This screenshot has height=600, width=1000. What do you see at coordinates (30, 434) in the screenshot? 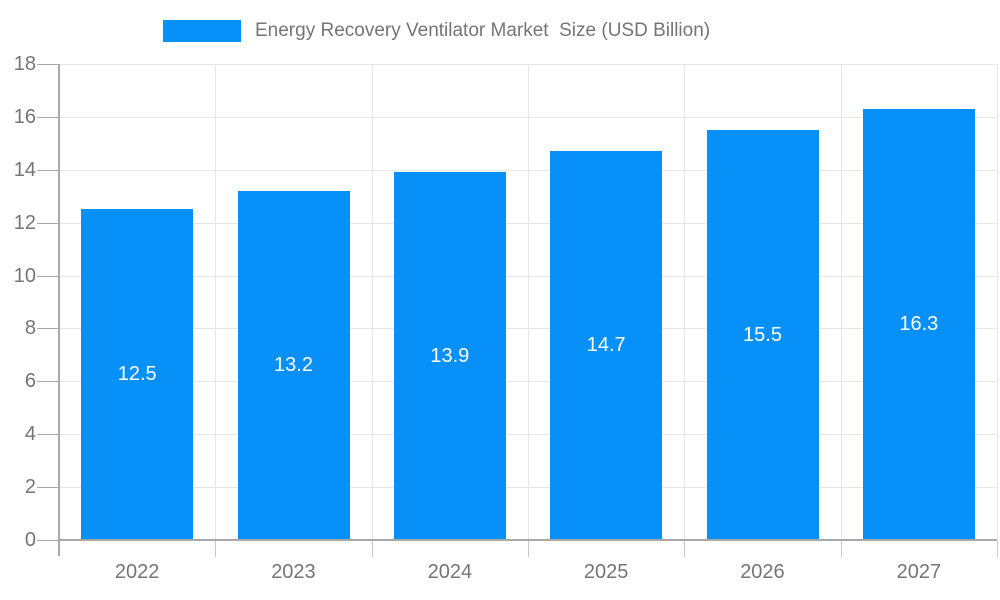
I see `y-tick-label: 4` at bounding box center [30, 434].